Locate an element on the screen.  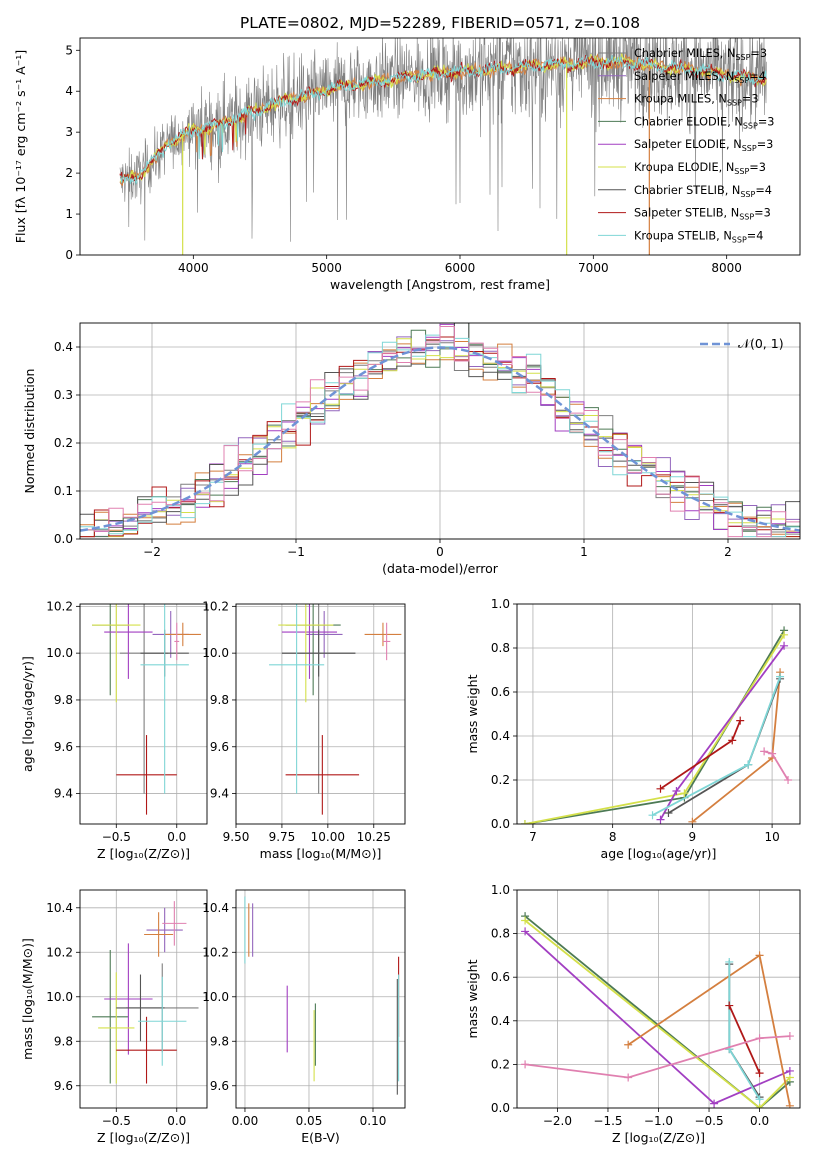
x-tick-label: −1.0 is located at coordinates (658, 1121).